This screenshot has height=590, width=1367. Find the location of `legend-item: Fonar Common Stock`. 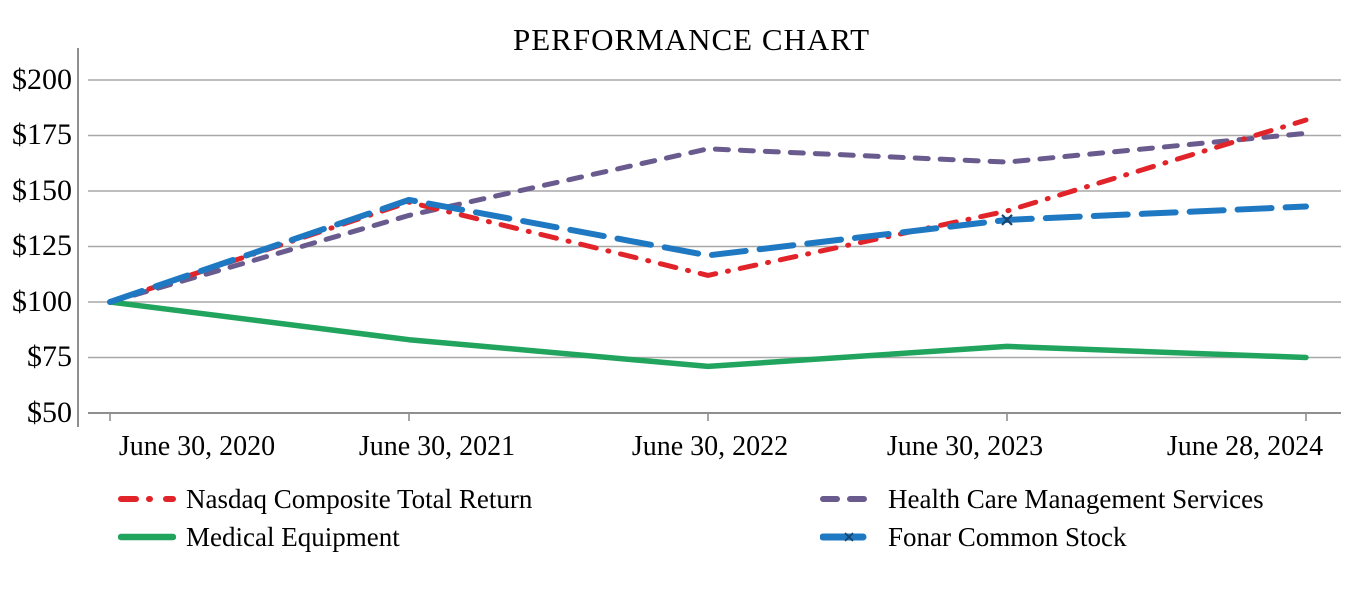

legend-item: Fonar Common Stock is located at coordinates (973, 537).